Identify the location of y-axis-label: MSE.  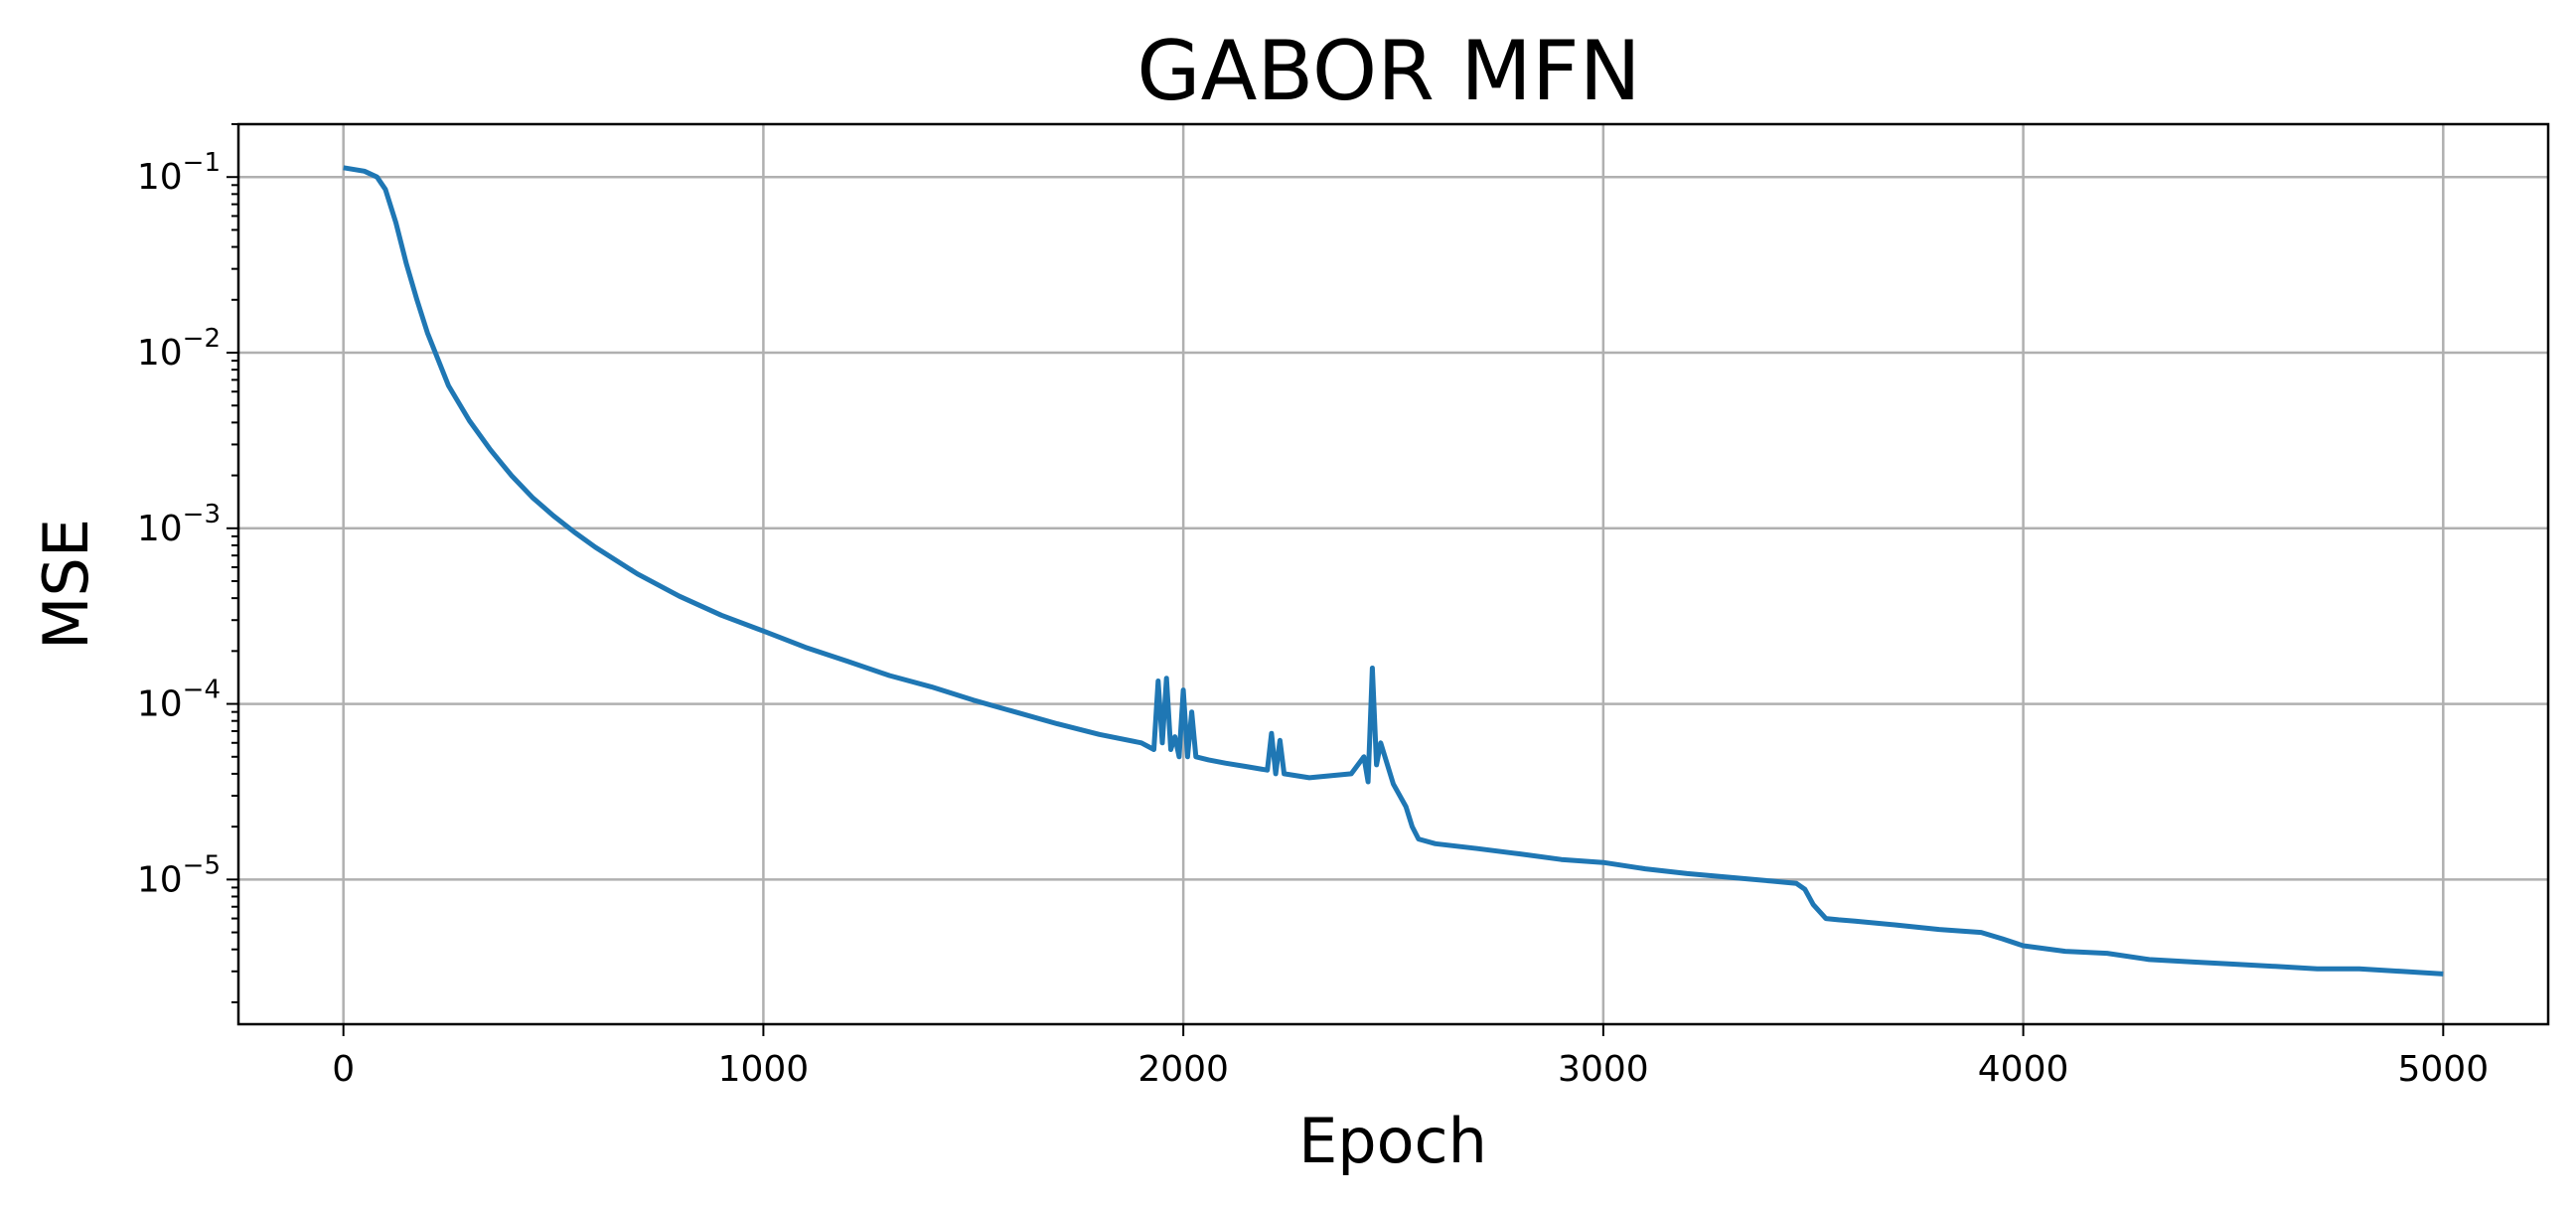
(66, 584).